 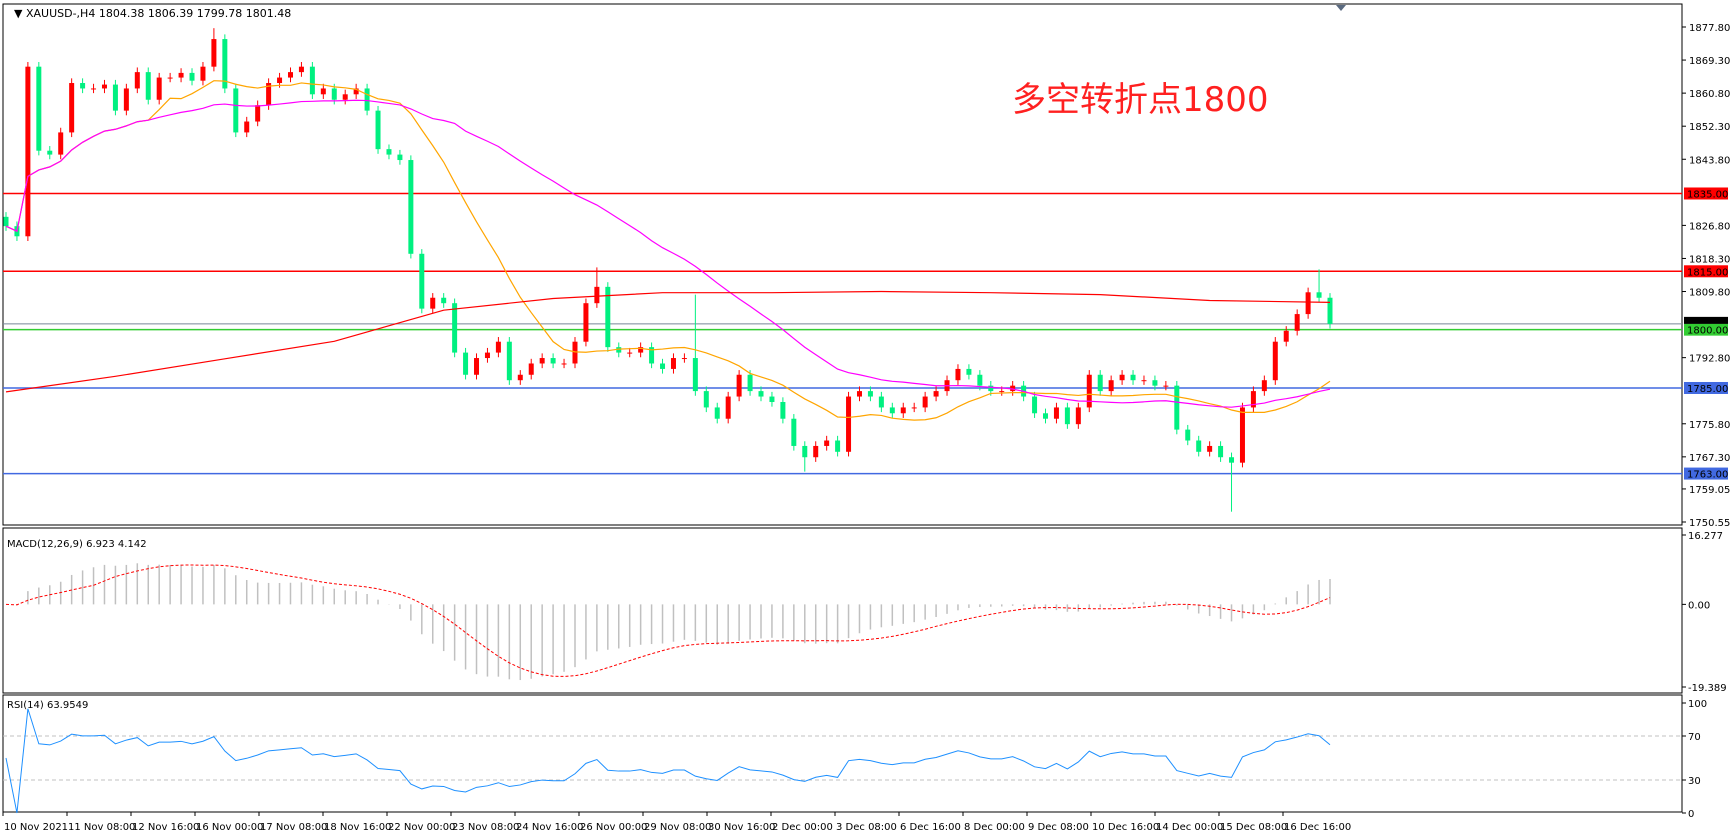 What do you see at coordinates (195, 13) in the screenshot?
I see `ohlc-values: 1804.38 1806.39 1799.78 1801.48` at bounding box center [195, 13].